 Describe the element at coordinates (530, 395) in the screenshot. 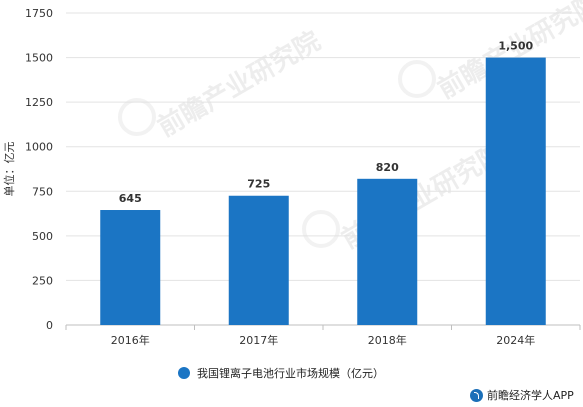

I see `brand-label: 前瞻经济学人APP` at that location.